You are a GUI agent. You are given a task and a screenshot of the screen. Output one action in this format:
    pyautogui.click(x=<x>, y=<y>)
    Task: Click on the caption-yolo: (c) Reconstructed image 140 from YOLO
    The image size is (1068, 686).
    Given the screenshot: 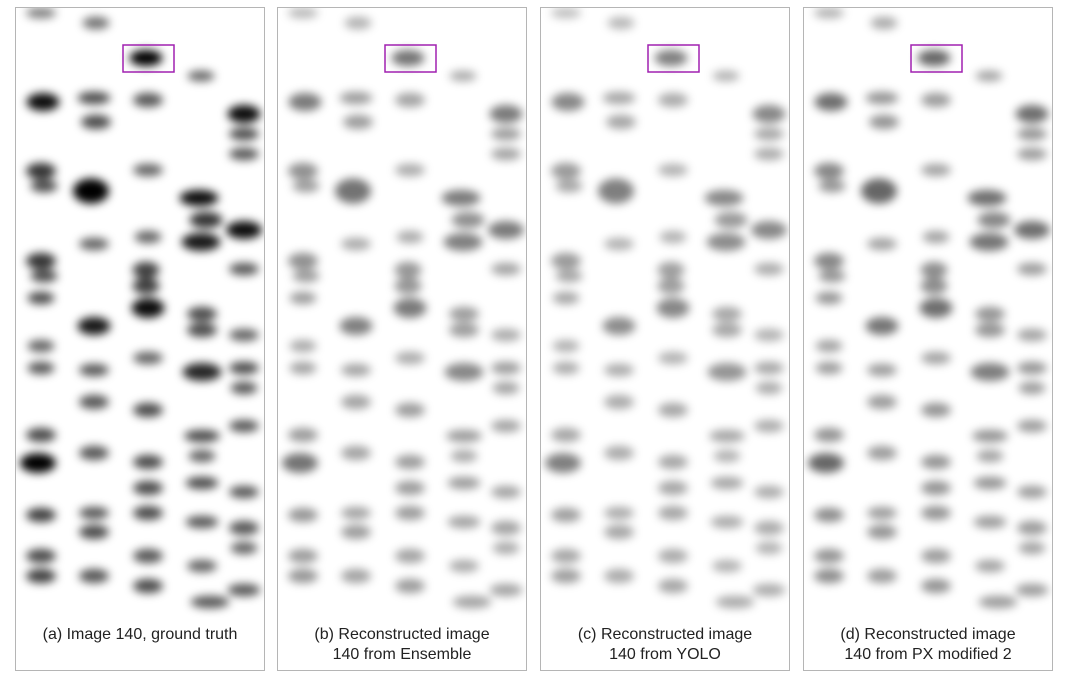 What is the action you would take?
    pyautogui.click(x=665, y=645)
    